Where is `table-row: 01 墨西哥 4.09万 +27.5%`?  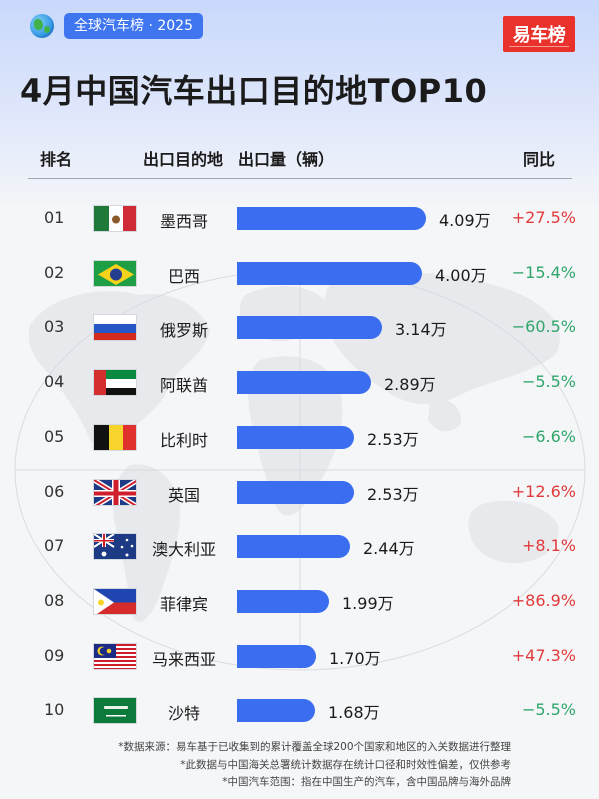 table-row: 01 墨西哥 4.09万 +27.5% is located at coordinates (299, 218).